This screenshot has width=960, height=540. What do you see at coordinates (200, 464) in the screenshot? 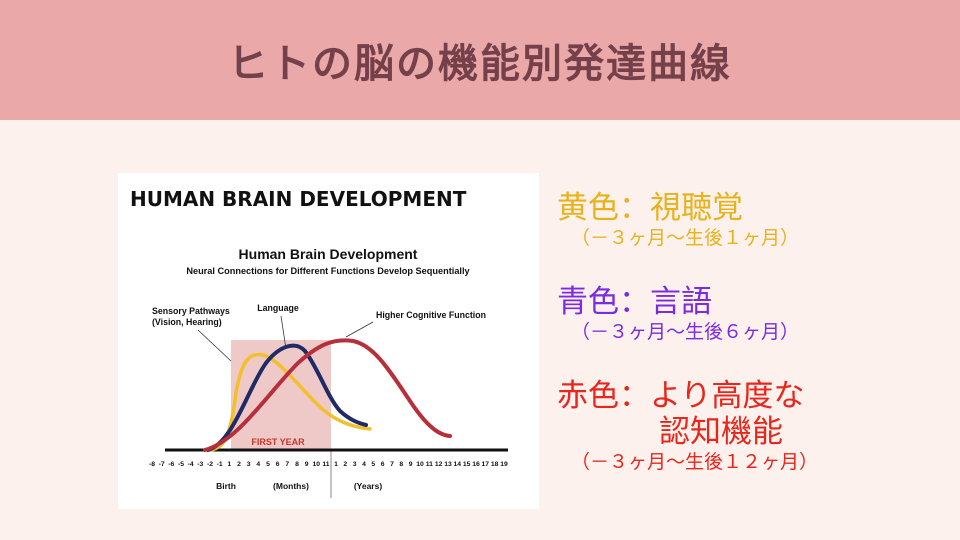
I see `tick-month-5: -3` at bounding box center [200, 464].